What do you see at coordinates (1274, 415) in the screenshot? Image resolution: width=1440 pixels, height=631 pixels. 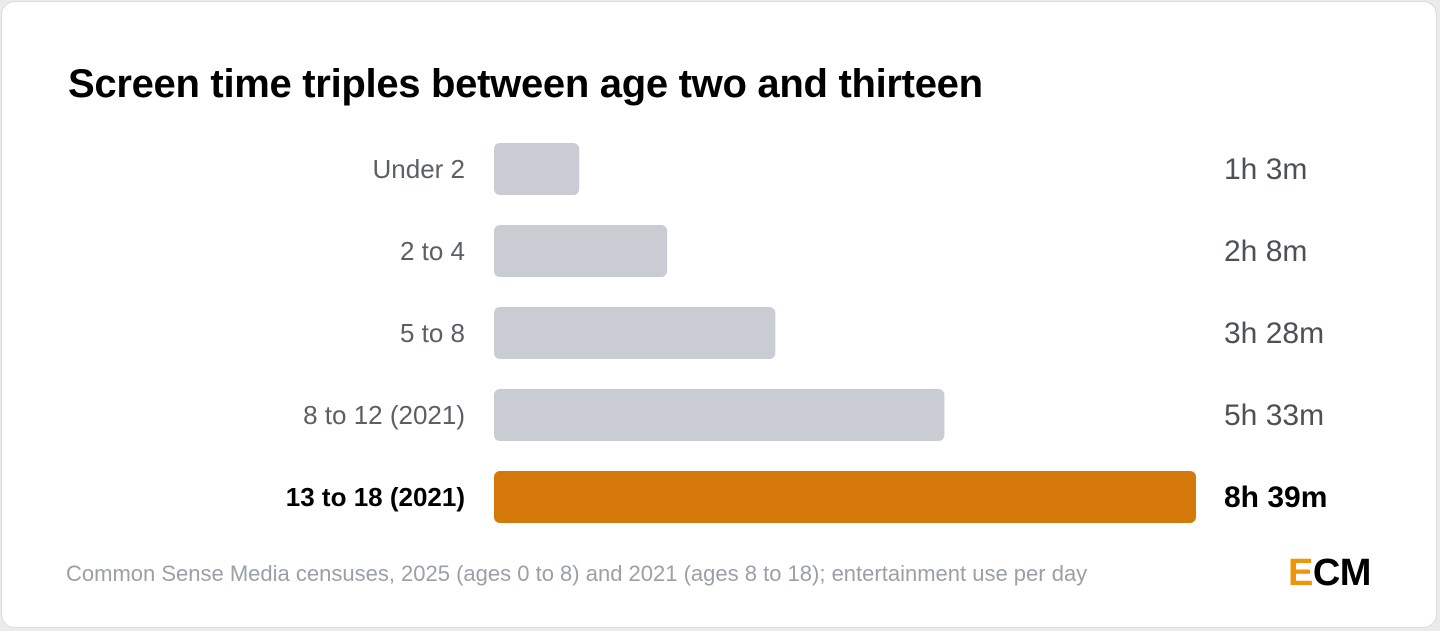 I see `value-label-3: 5h 33m` at bounding box center [1274, 415].